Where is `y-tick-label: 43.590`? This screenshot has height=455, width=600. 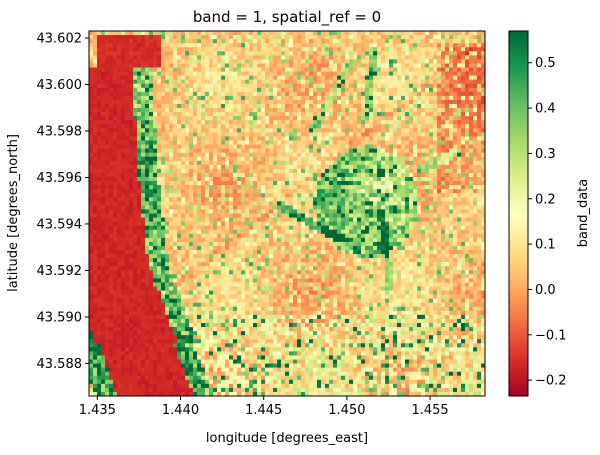 y-tick-label: 43.590 is located at coordinates (60, 317).